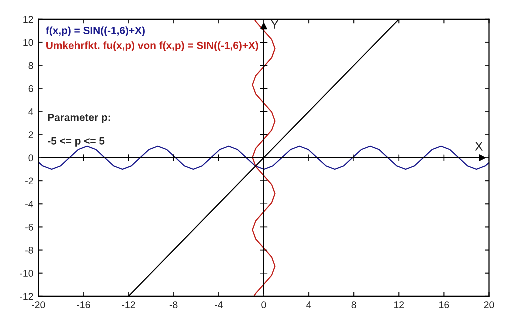  I want to click on x-tick-label: -16, so click(83, 305).